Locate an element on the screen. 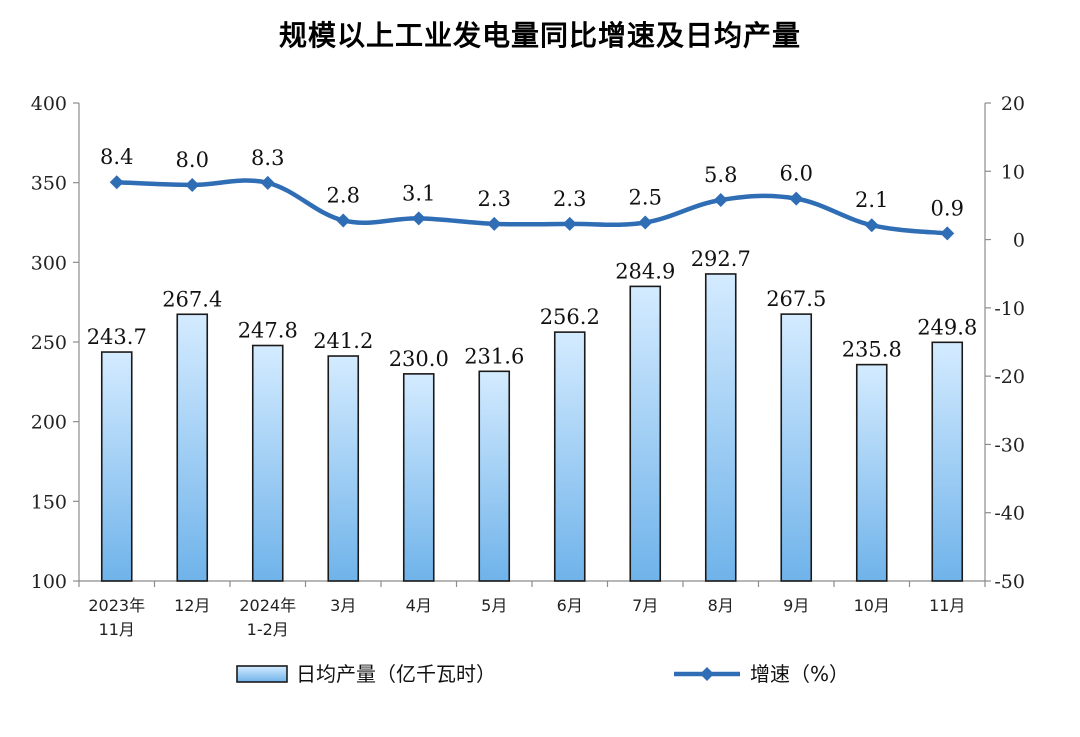  x-tick-label: 4月 is located at coordinates (419, 605).